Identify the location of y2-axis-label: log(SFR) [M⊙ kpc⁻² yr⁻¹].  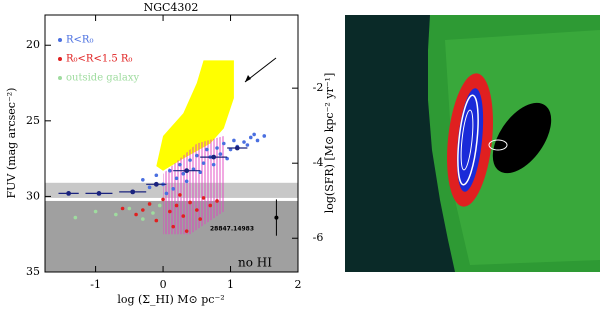
(329, 143).